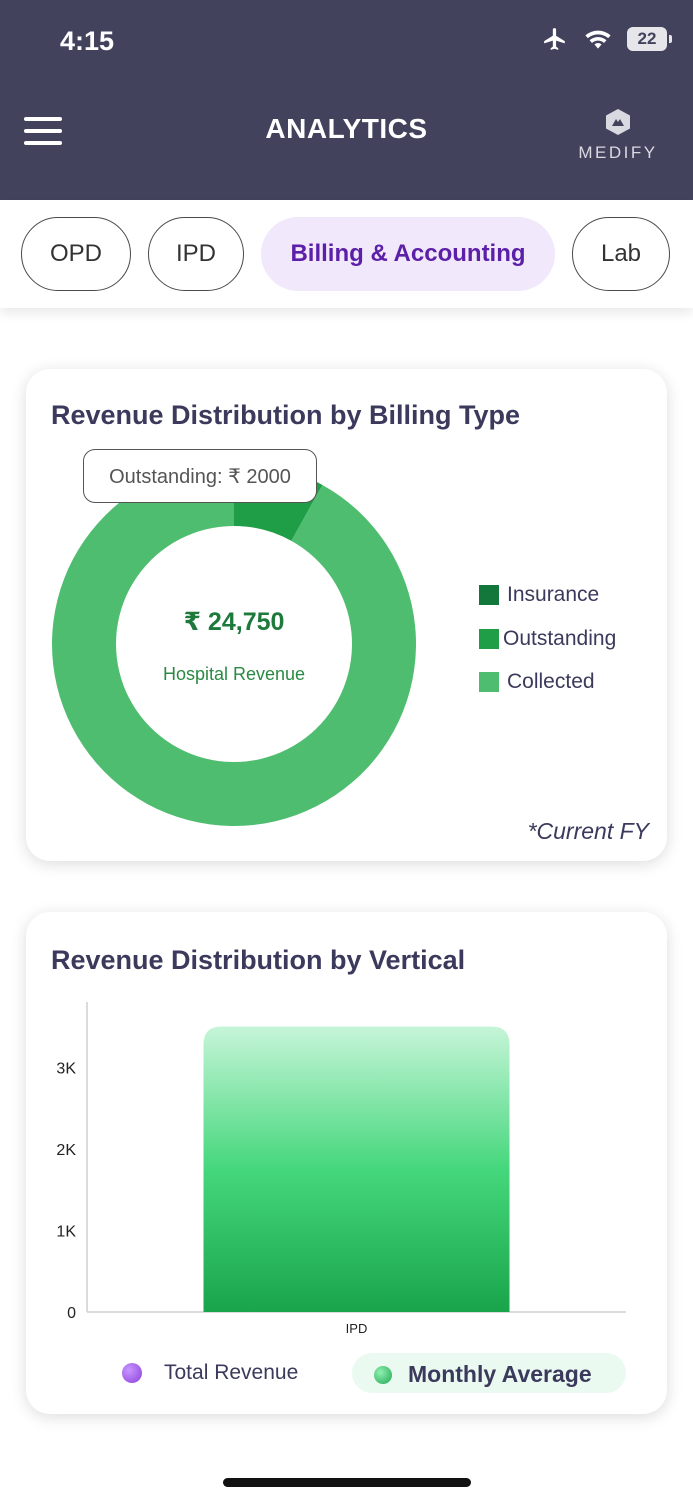 Image resolution: width=693 pixels, height=1500 pixels. What do you see at coordinates (234, 674) in the screenshot?
I see `donut-center-label: Hospital Revenue` at bounding box center [234, 674].